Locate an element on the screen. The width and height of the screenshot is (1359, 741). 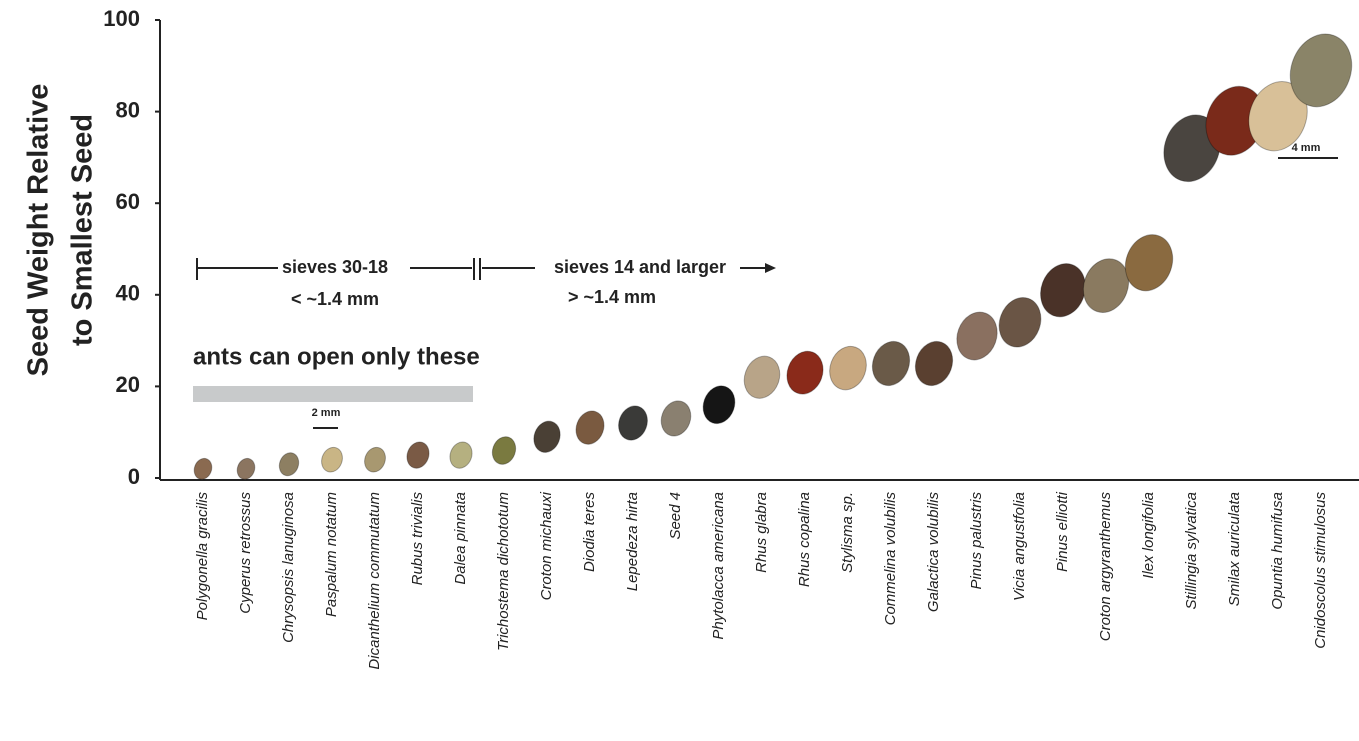
x-tick-label: Rhus glabra is located at coordinates (761, 532).